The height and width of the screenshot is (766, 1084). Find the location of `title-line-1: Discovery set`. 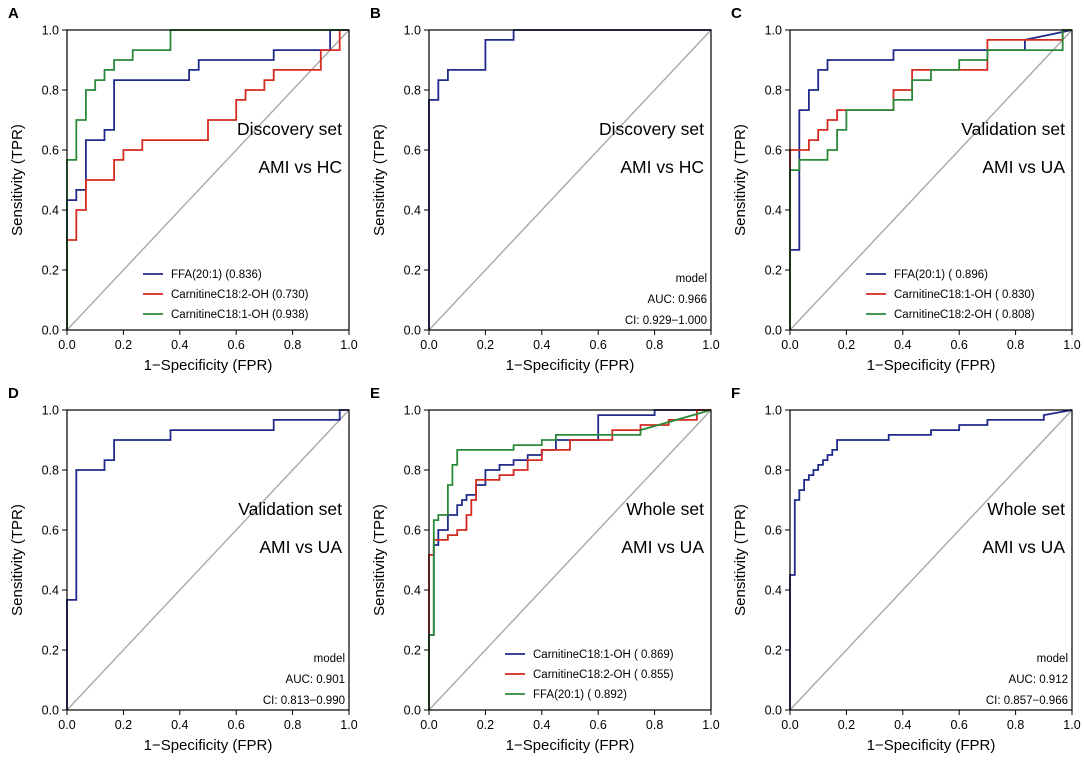

title-line-1: Discovery set is located at coordinates (651, 129).